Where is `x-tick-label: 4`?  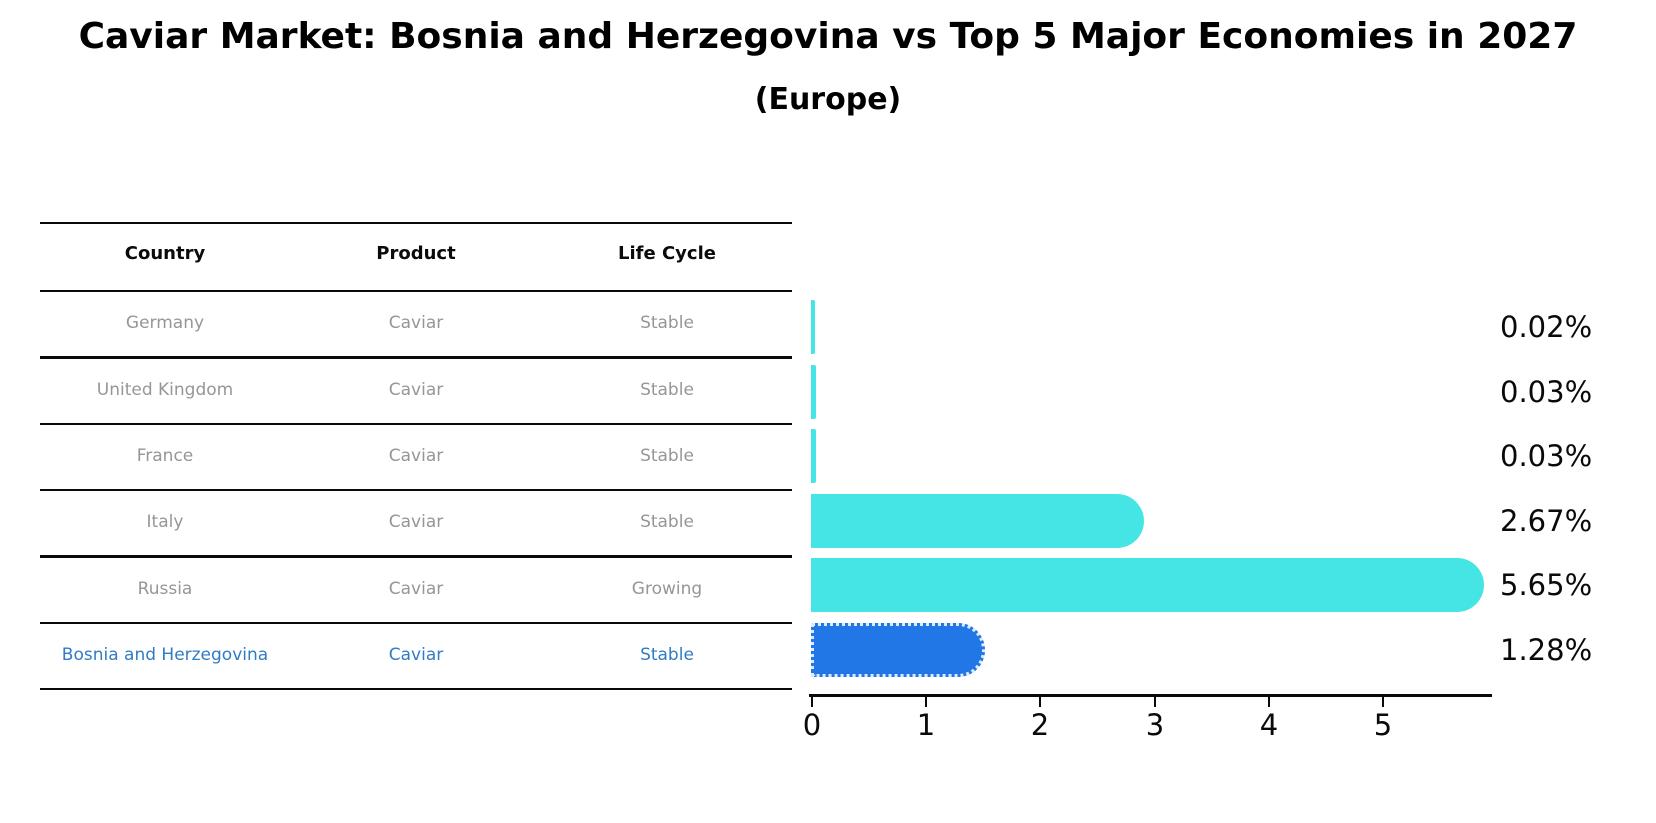
x-tick-label: 4 is located at coordinates (1269, 725).